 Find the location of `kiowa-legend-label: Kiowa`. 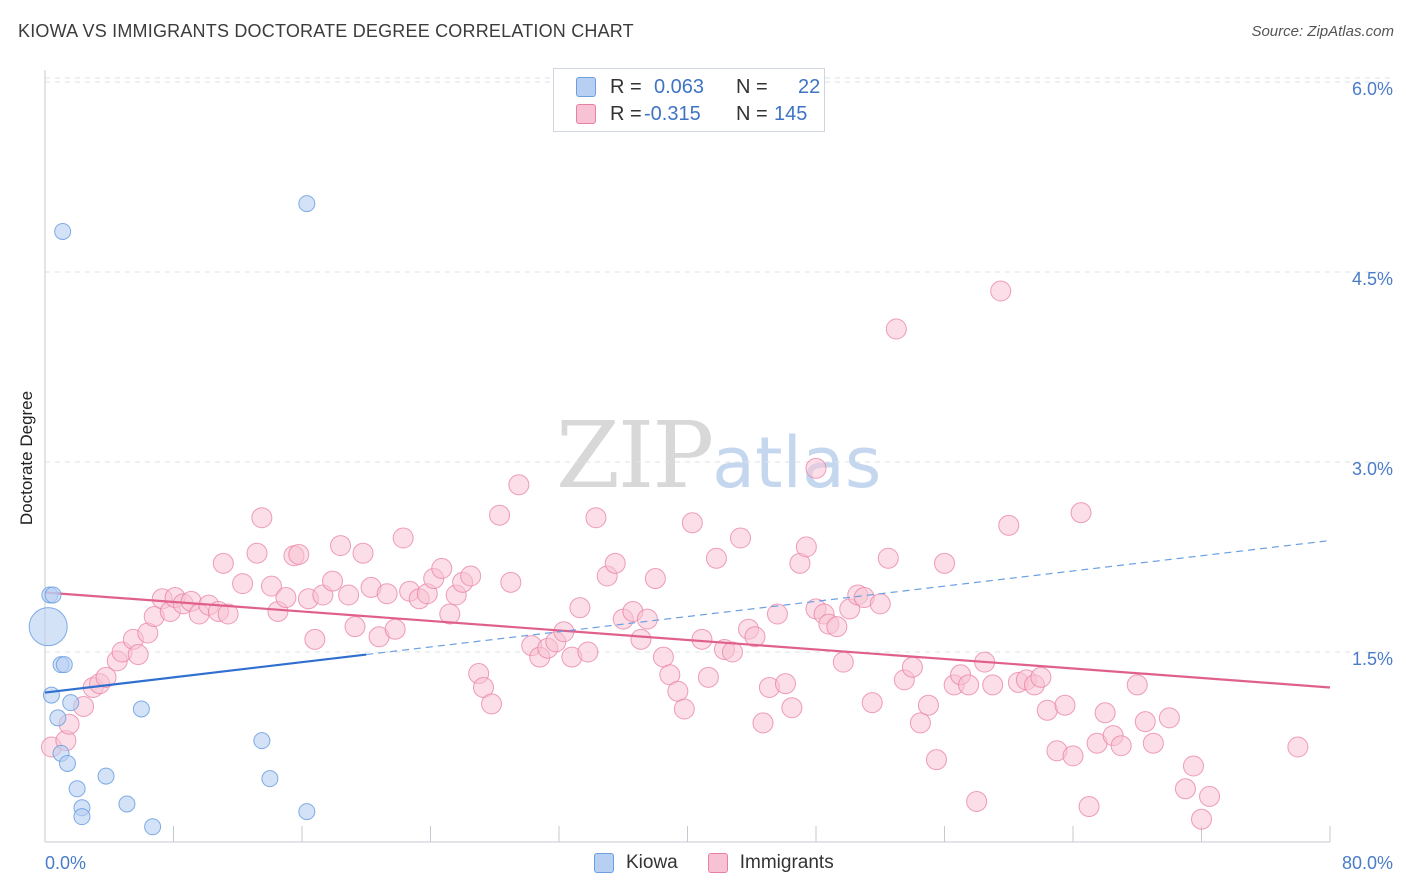

kiowa-legend-label: Kiowa is located at coordinates (652, 862).